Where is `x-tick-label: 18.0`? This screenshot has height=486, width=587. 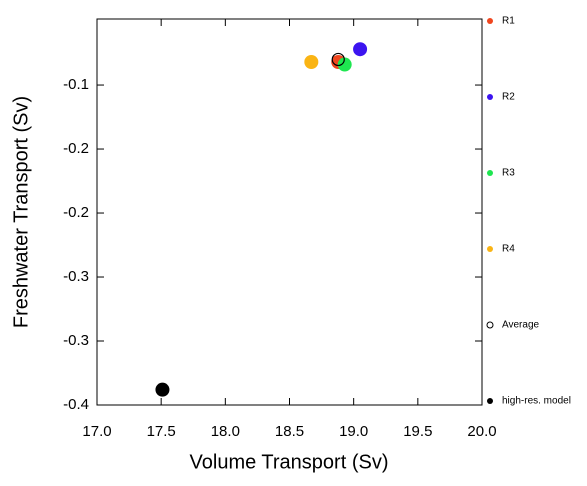 x-tick-label: 18.0 is located at coordinates (225, 431).